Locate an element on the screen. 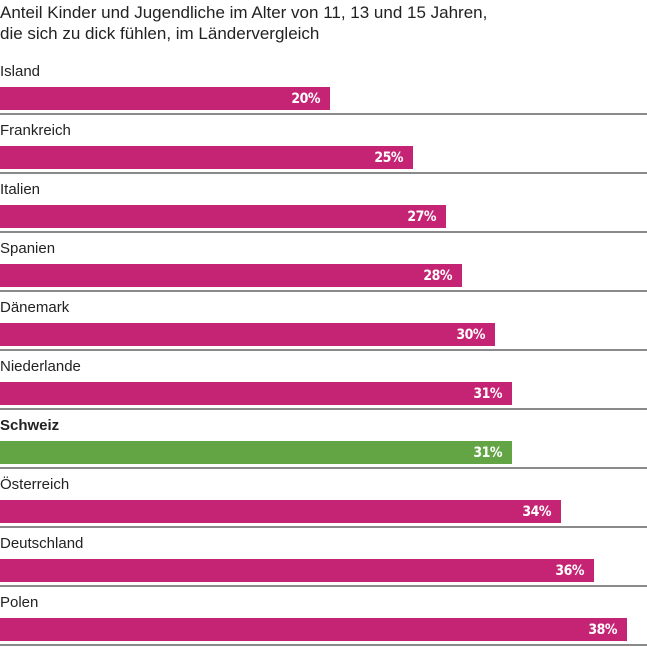 This screenshot has height=647, width=647. bar: 34% is located at coordinates (280, 511).